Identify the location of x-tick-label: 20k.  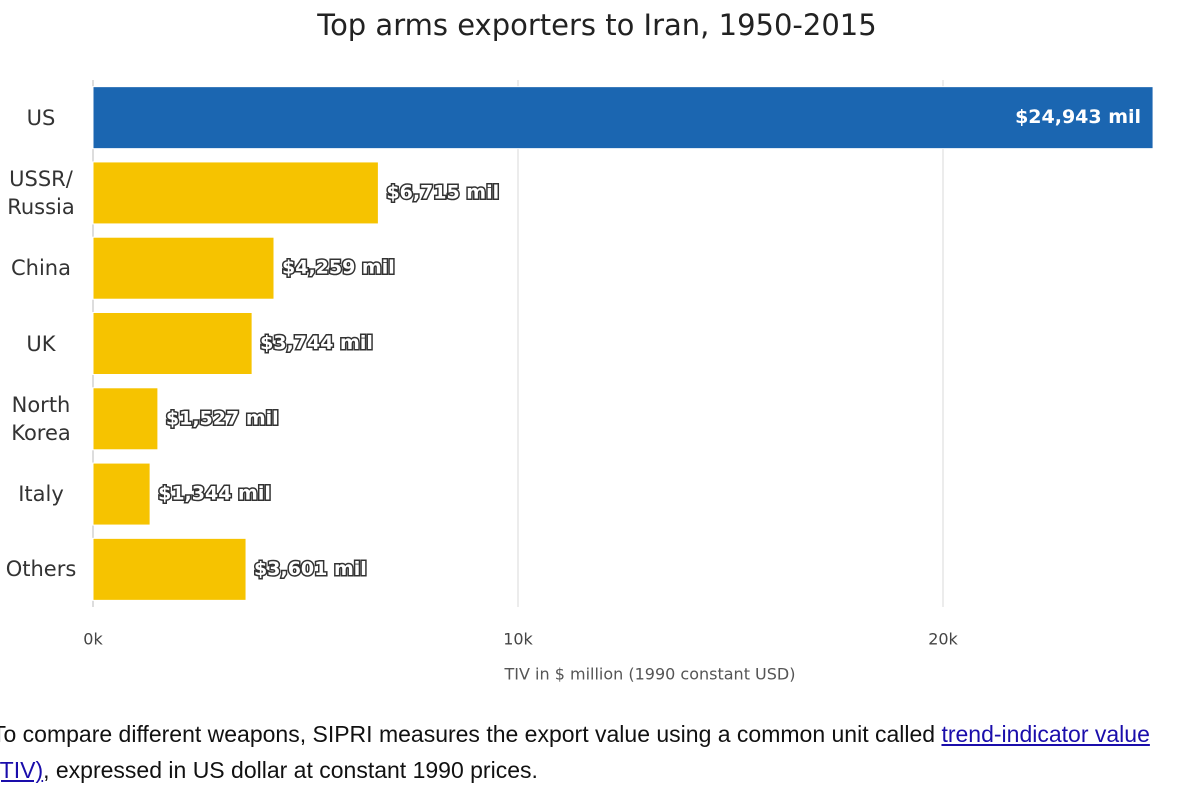
(943, 639).